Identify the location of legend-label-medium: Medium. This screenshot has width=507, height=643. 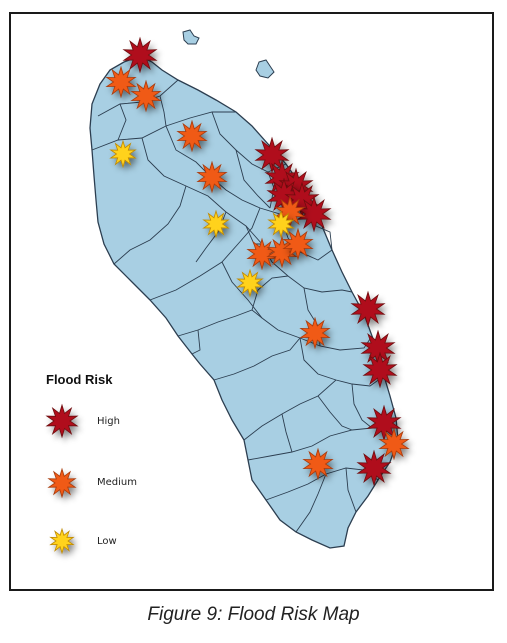
(117, 482).